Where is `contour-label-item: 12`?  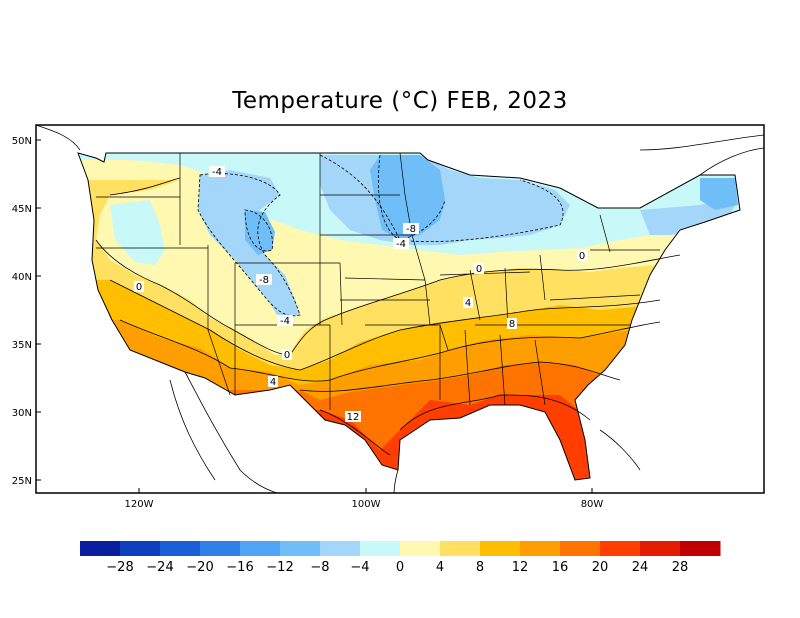 contour-label-item: 12 is located at coordinates (353, 417).